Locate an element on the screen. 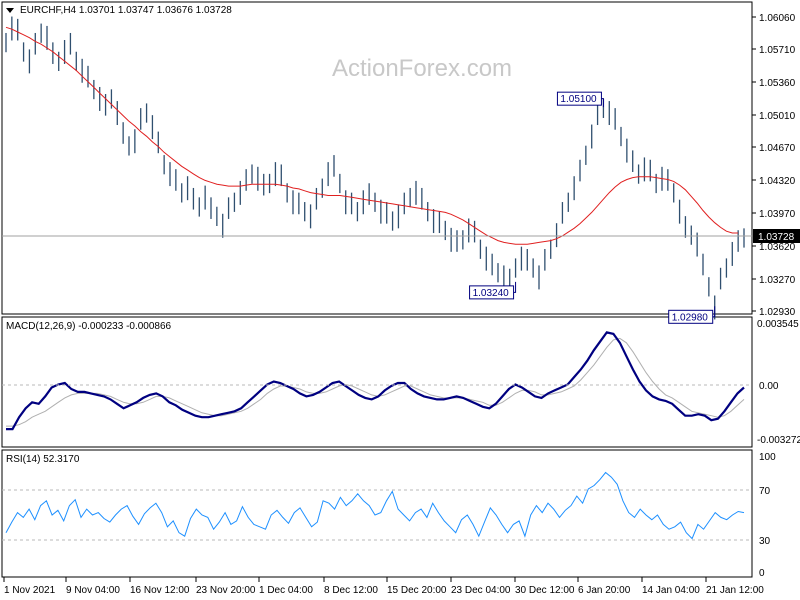 This screenshot has width=800, height=600. price-annotation: 1.02980 is located at coordinates (692, 315).